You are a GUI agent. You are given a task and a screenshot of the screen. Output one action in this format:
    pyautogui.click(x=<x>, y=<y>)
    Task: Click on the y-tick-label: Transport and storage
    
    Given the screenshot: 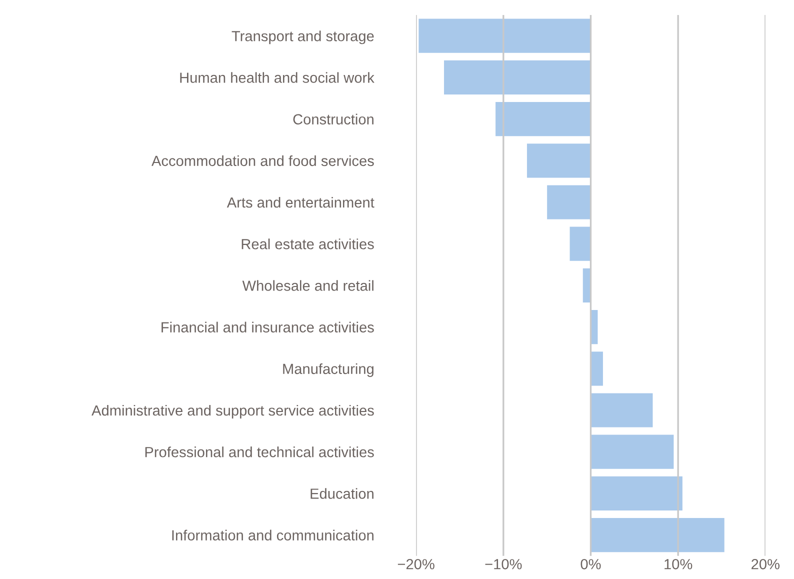 What is the action you would take?
    pyautogui.click(x=303, y=37)
    